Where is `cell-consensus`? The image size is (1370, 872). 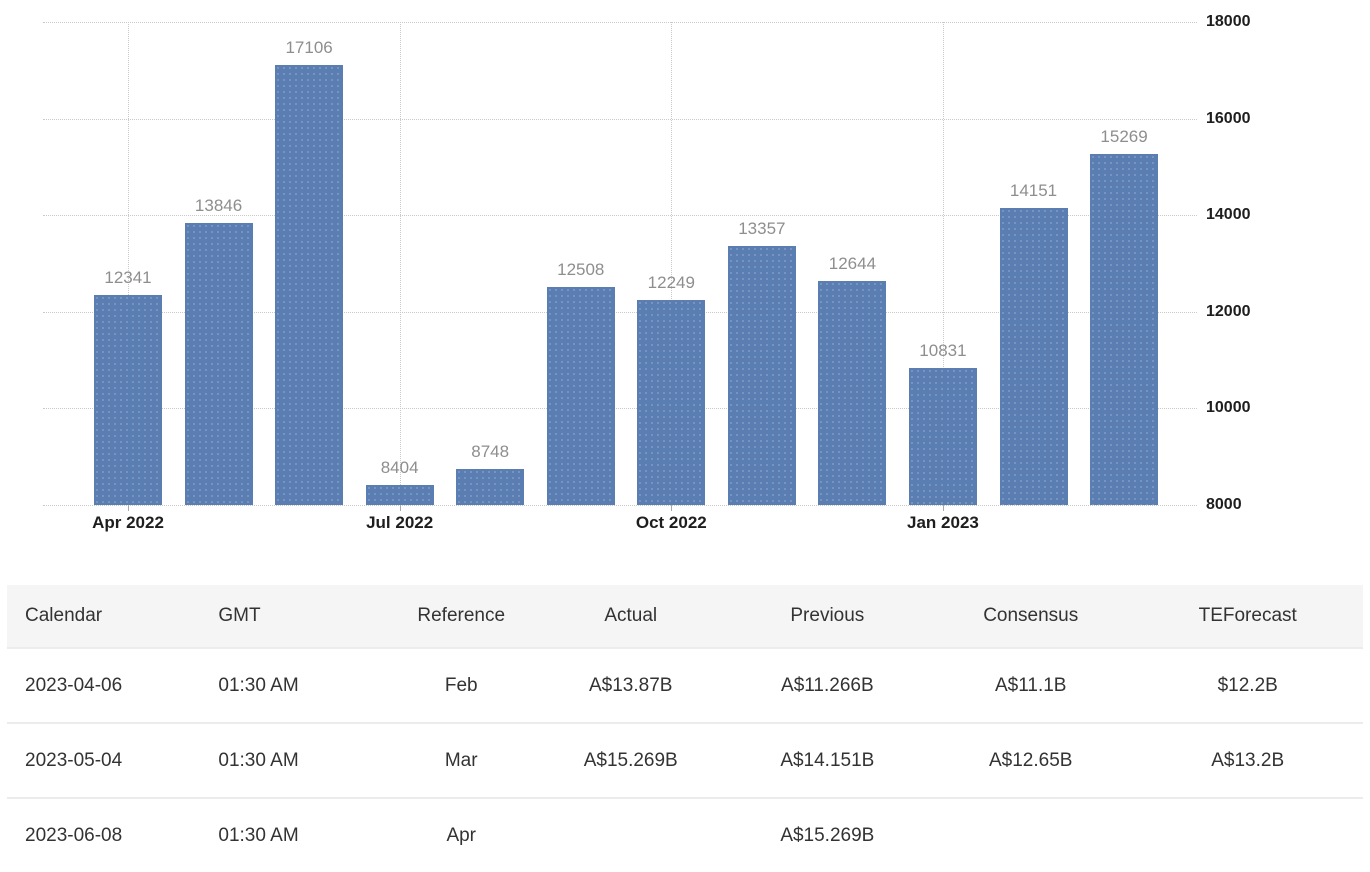 cell-consensus is located at coordinates (1030, 835).